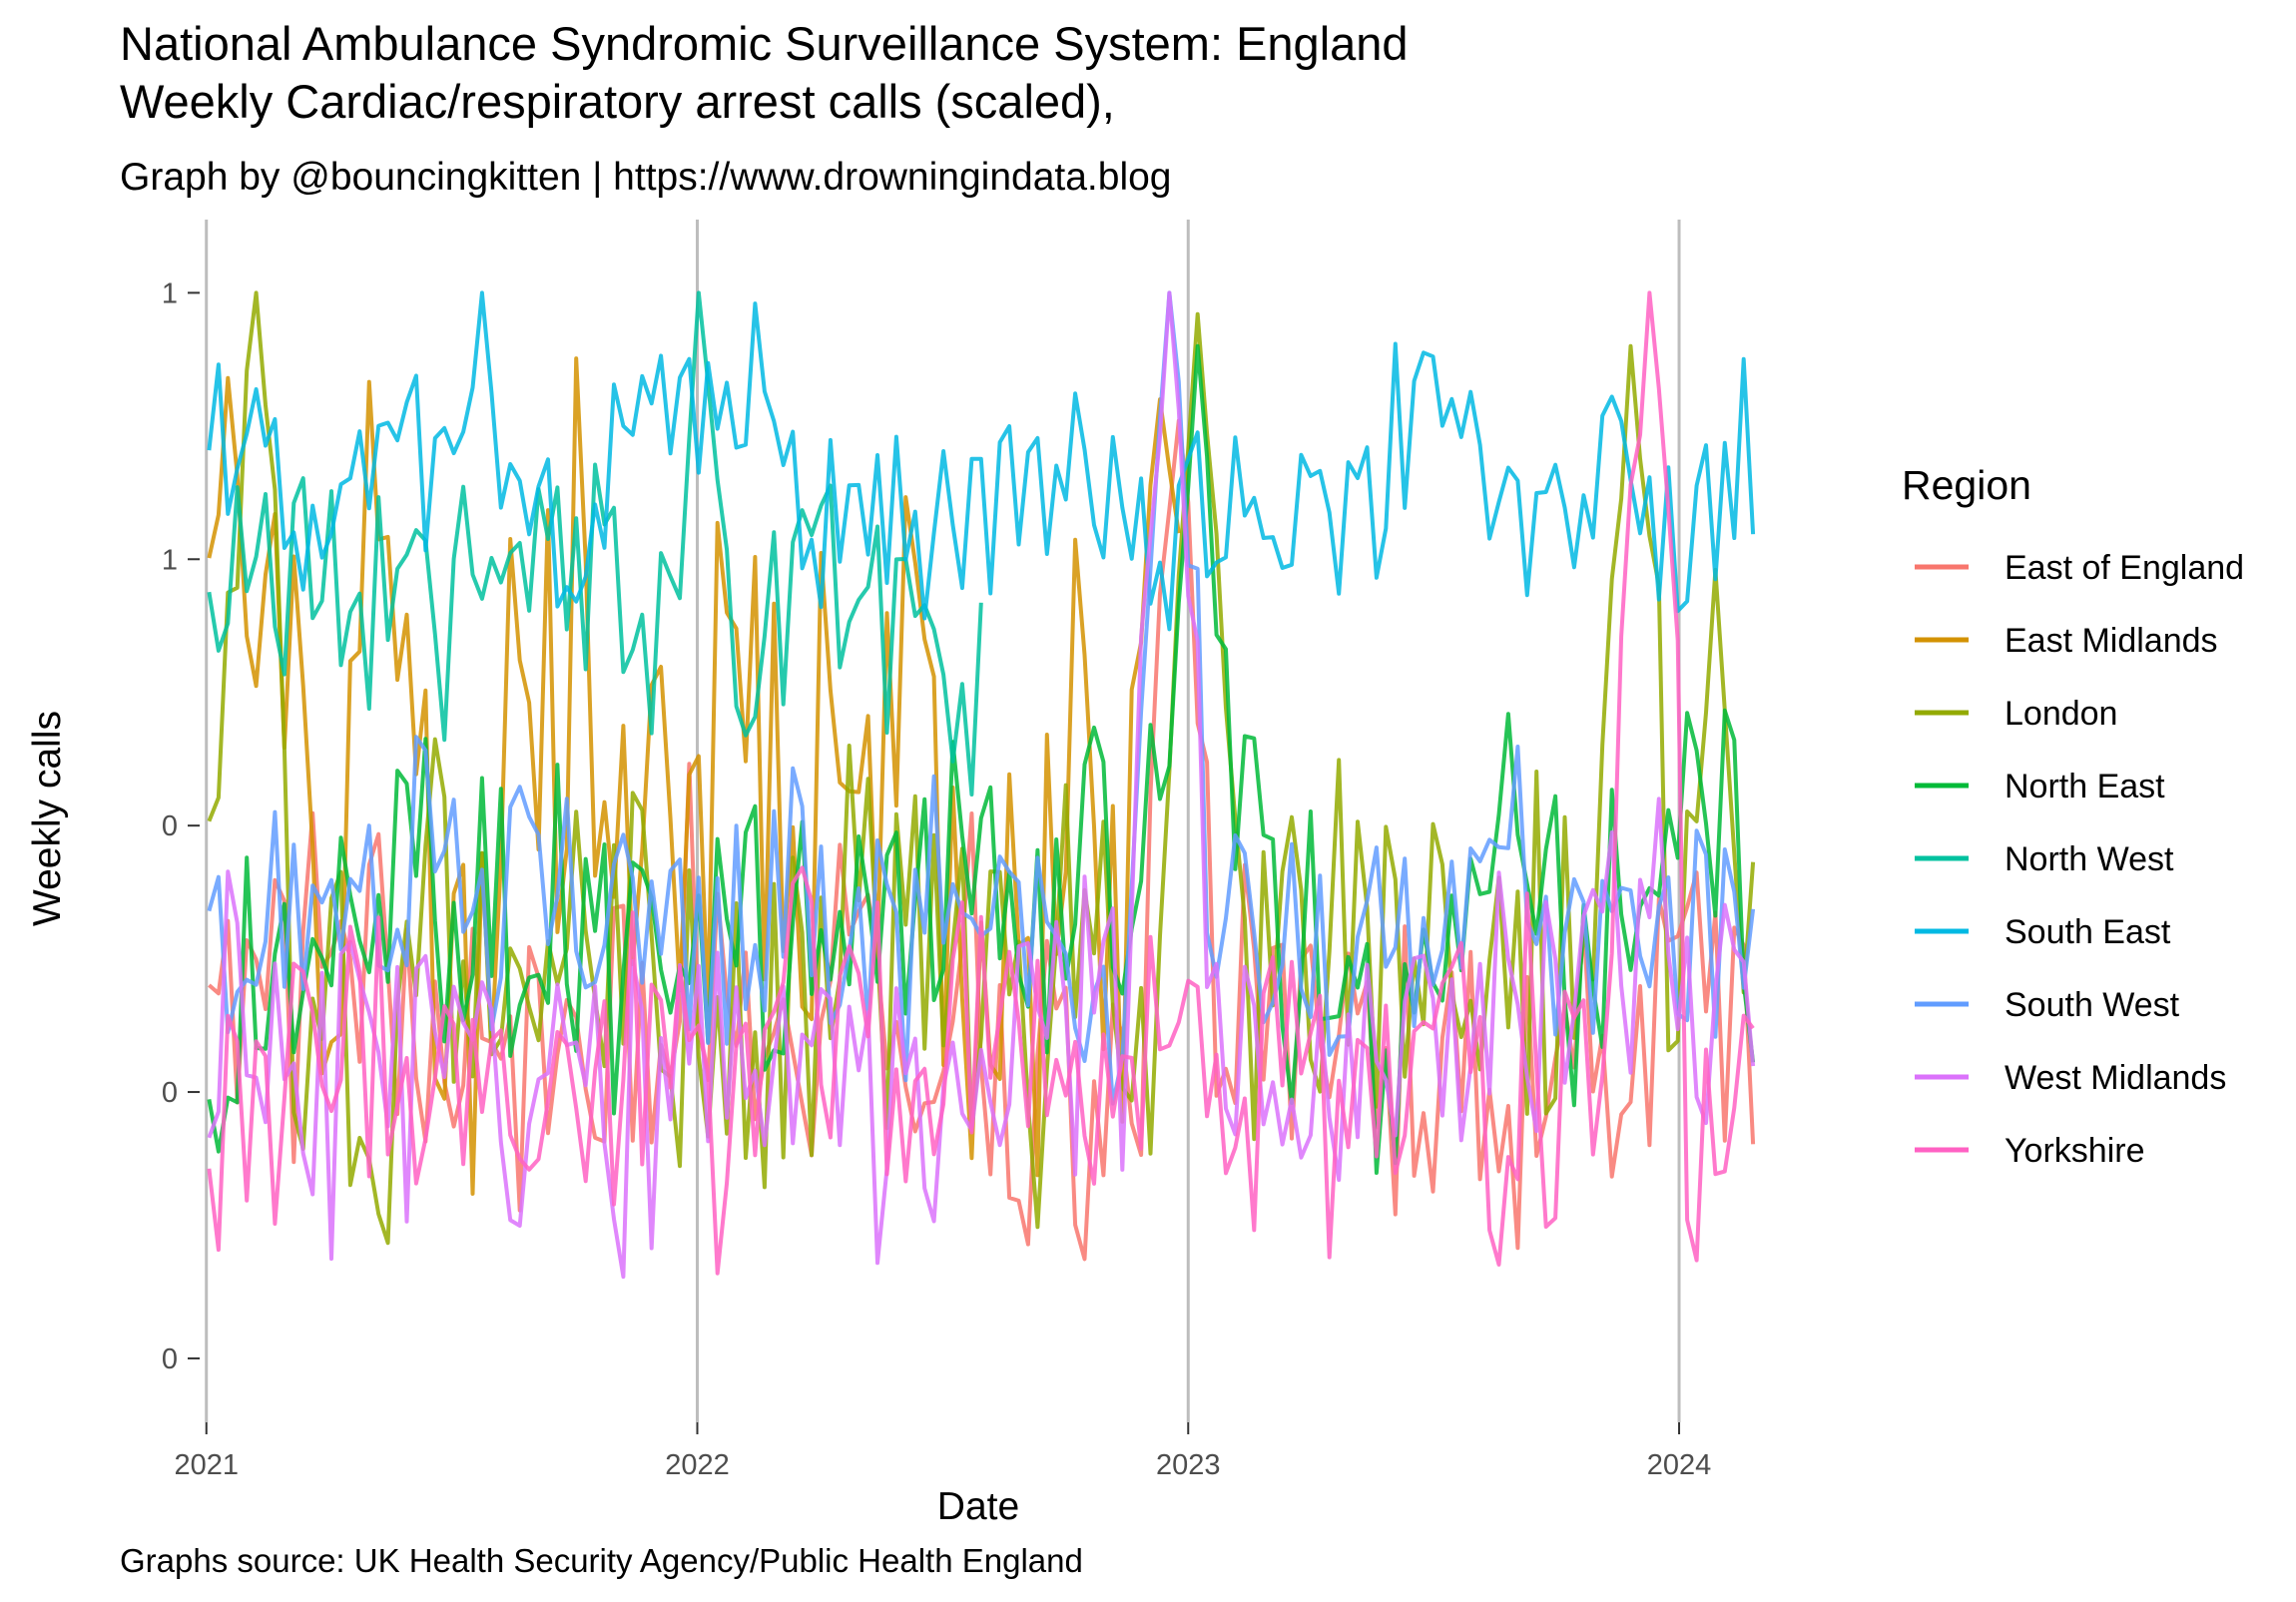 This screenshot has width=2296, height=1602. What do you see at coordinates (2124, 568) in the screenshot?
I see `legend-label: East of England` at bounding box center [2124, 568].